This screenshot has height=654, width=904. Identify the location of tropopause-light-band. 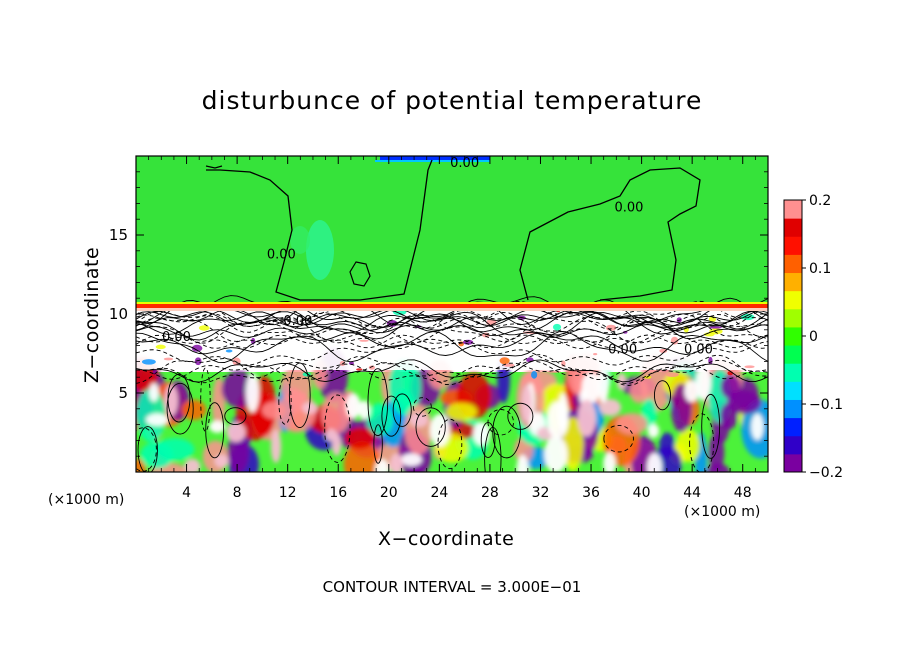
(452, 309).